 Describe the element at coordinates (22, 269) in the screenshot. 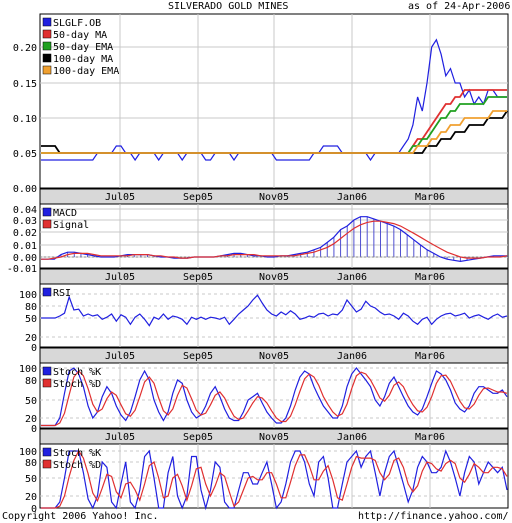

I see `y-tick-label: -0.01` at that location.